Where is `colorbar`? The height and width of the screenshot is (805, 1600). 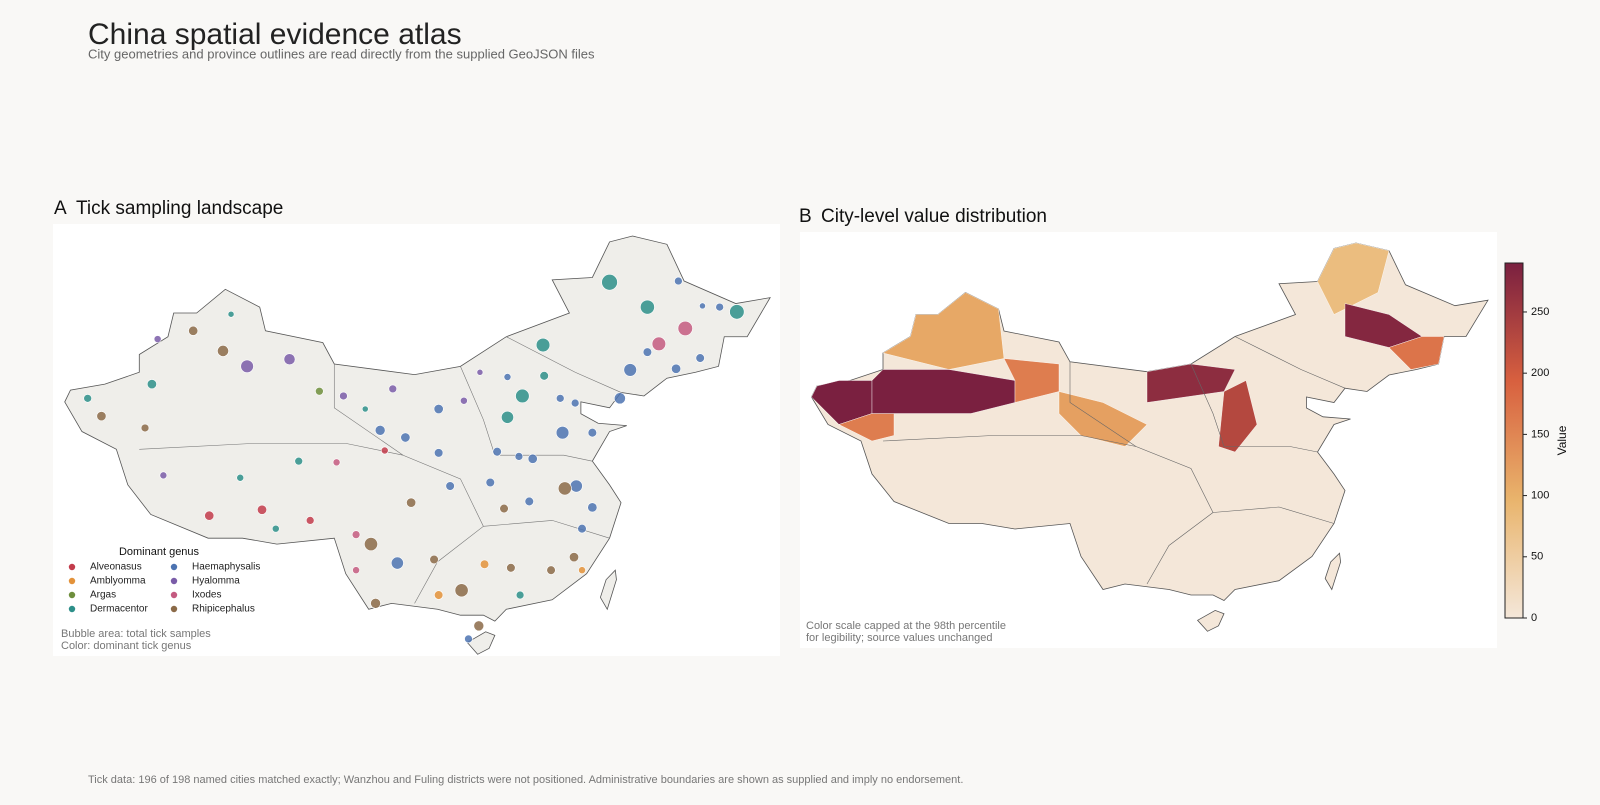
colorbar is located at coordinates (1514, 440).